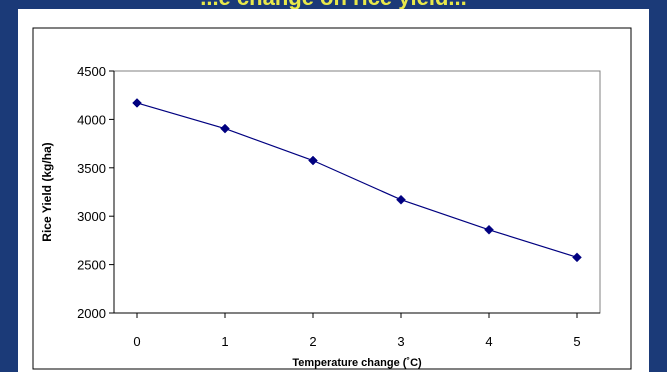 The image size is (667, 377). What do you see at coordinates (91, 168) in the screenshot?
I see `y-tick-label: 3500` at bounding box center [91, 168].